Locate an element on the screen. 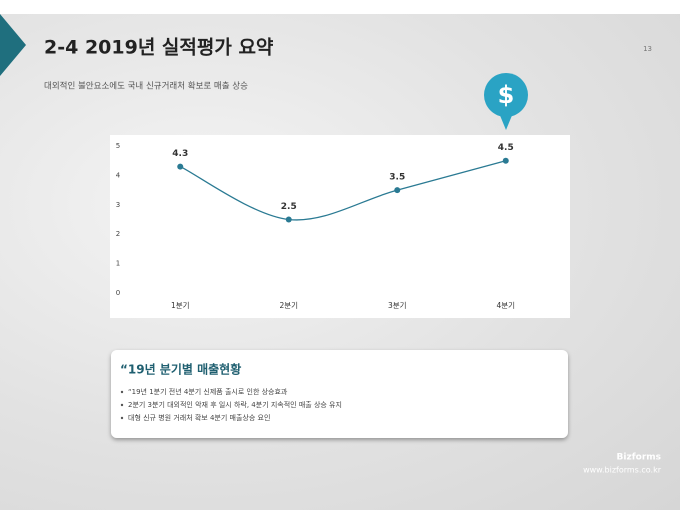 This screenshot has width=680, height=510. y-tick-label: 1 is located at coordinates (118, 264).